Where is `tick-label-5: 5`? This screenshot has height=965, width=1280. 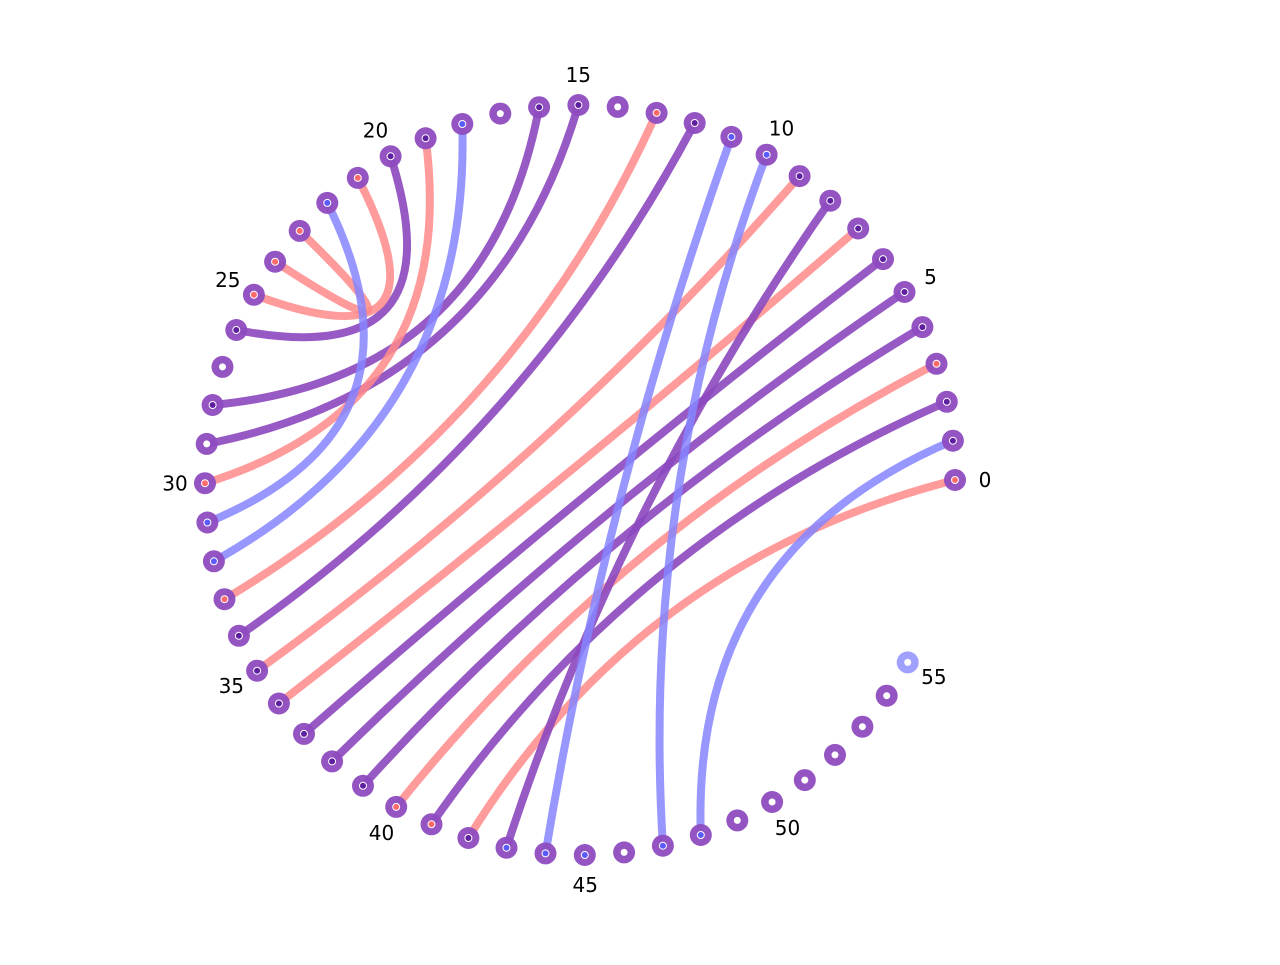 tick-label-5: 5 is located at coordinates (930, 277).